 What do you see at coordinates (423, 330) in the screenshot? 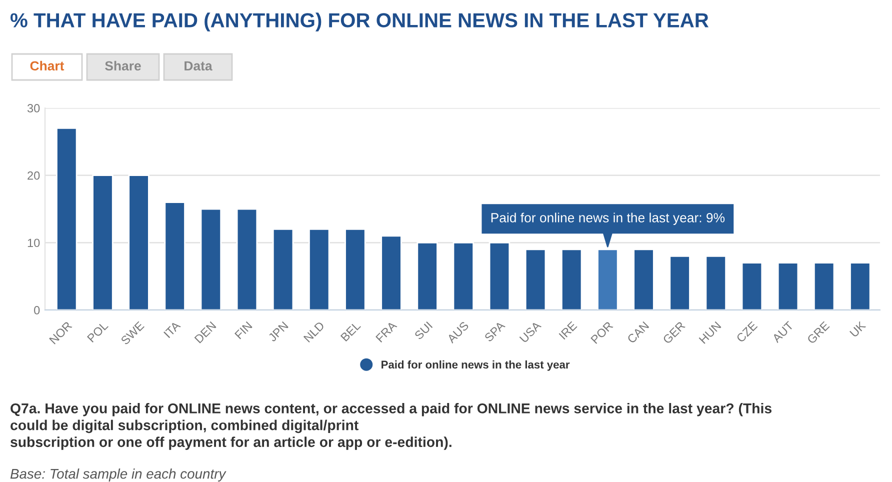
I see `x-tick-label: SUI` at bounding box center [423, 330].